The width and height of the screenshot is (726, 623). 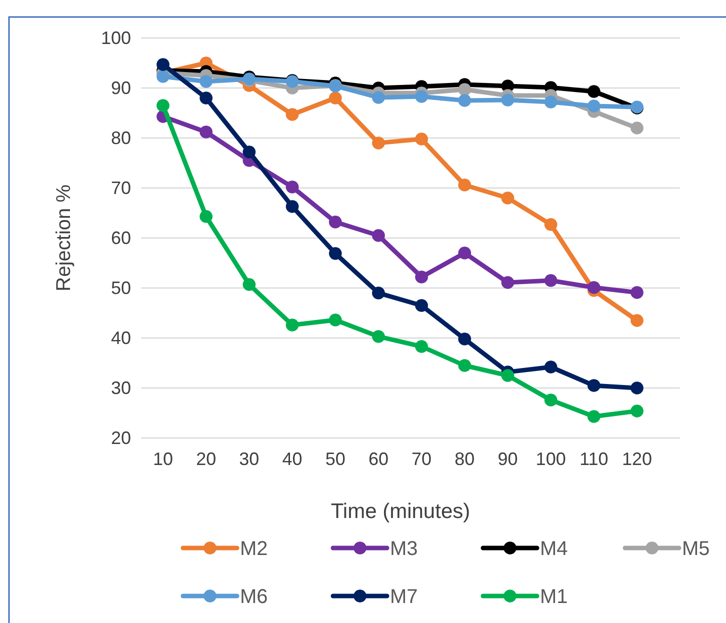 I want to click on legend-label: M1, so click(x=554, y=597).